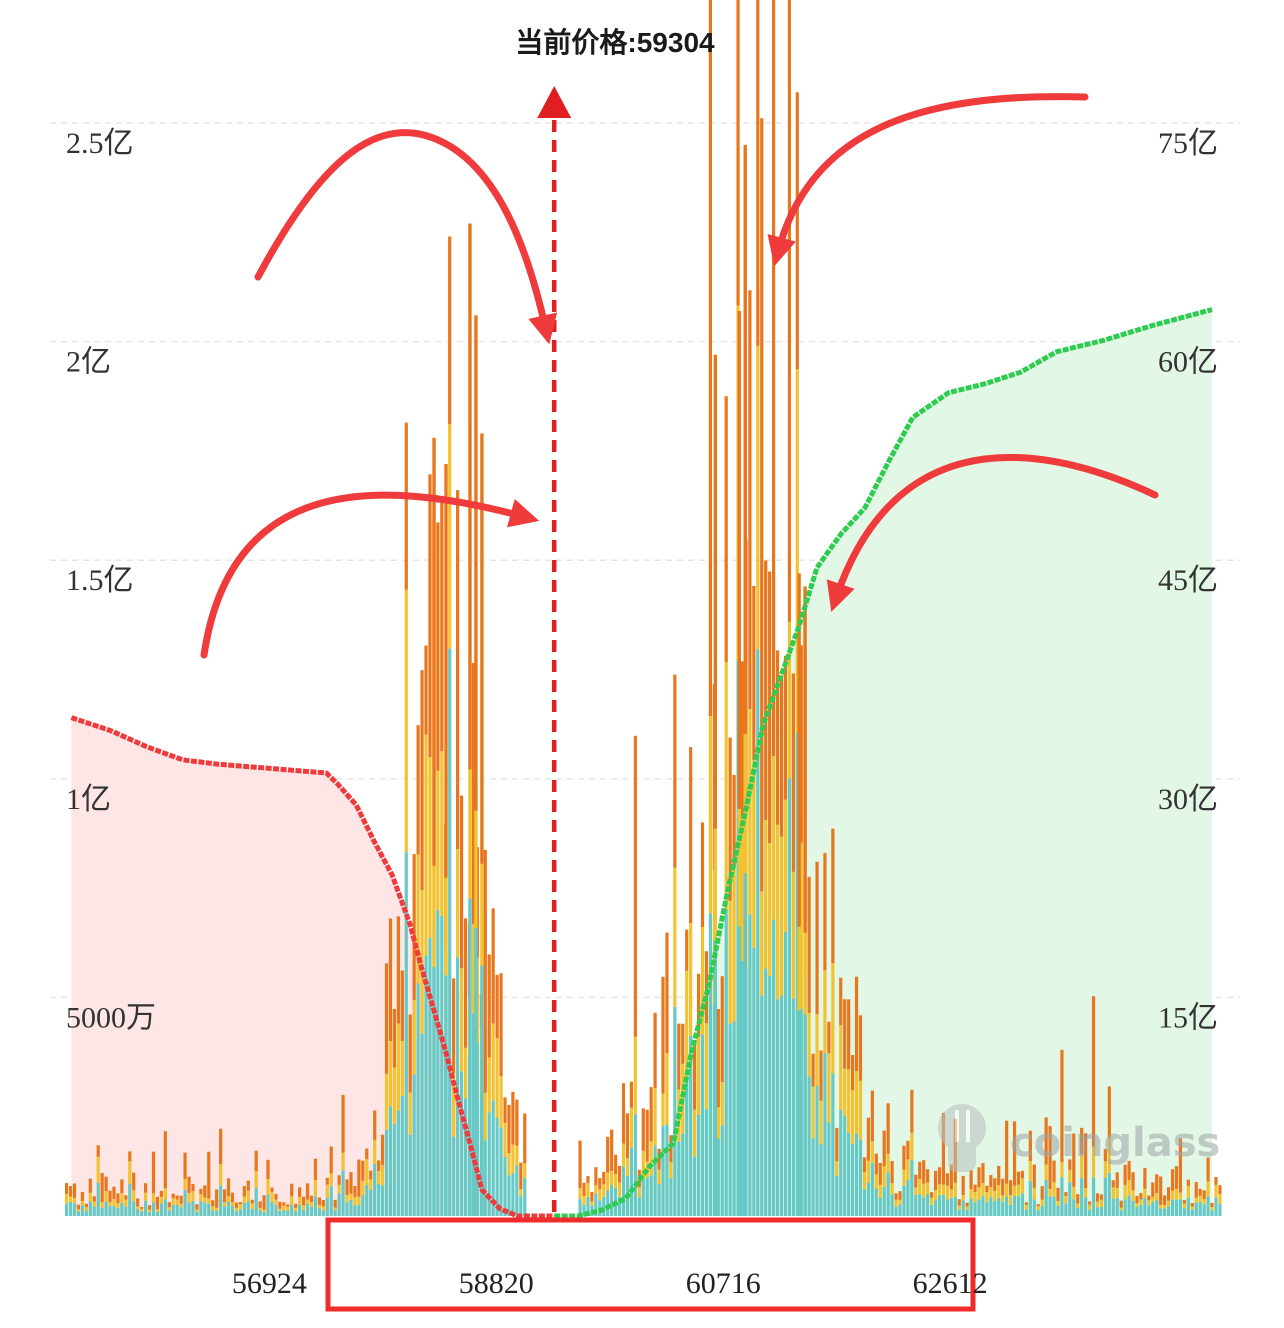 The height and width of the screenshot is (1328, 1284). I want to click on y-axis-right: 15亿 30亿 45亿 60亿 75亿, so click(1188, 580).